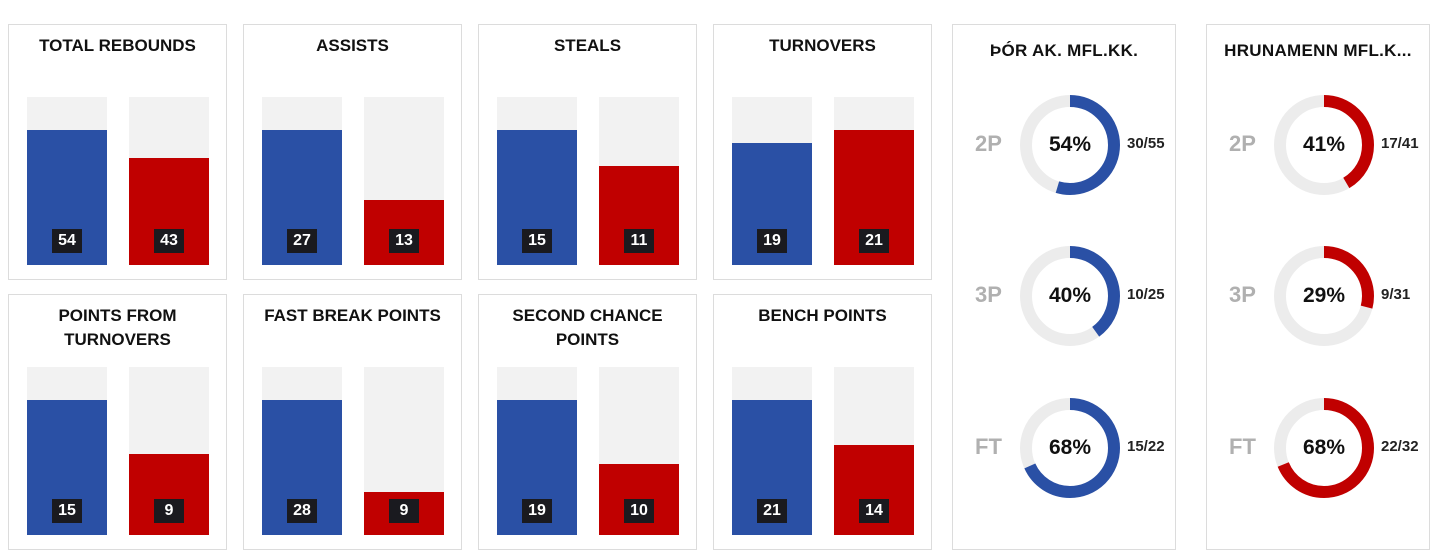  What do you see at coordinates (822, 152) in the screenshot?
I see `stat-card-turnovers: TURNOVERS 19 21` at bounding box center [822, 152].